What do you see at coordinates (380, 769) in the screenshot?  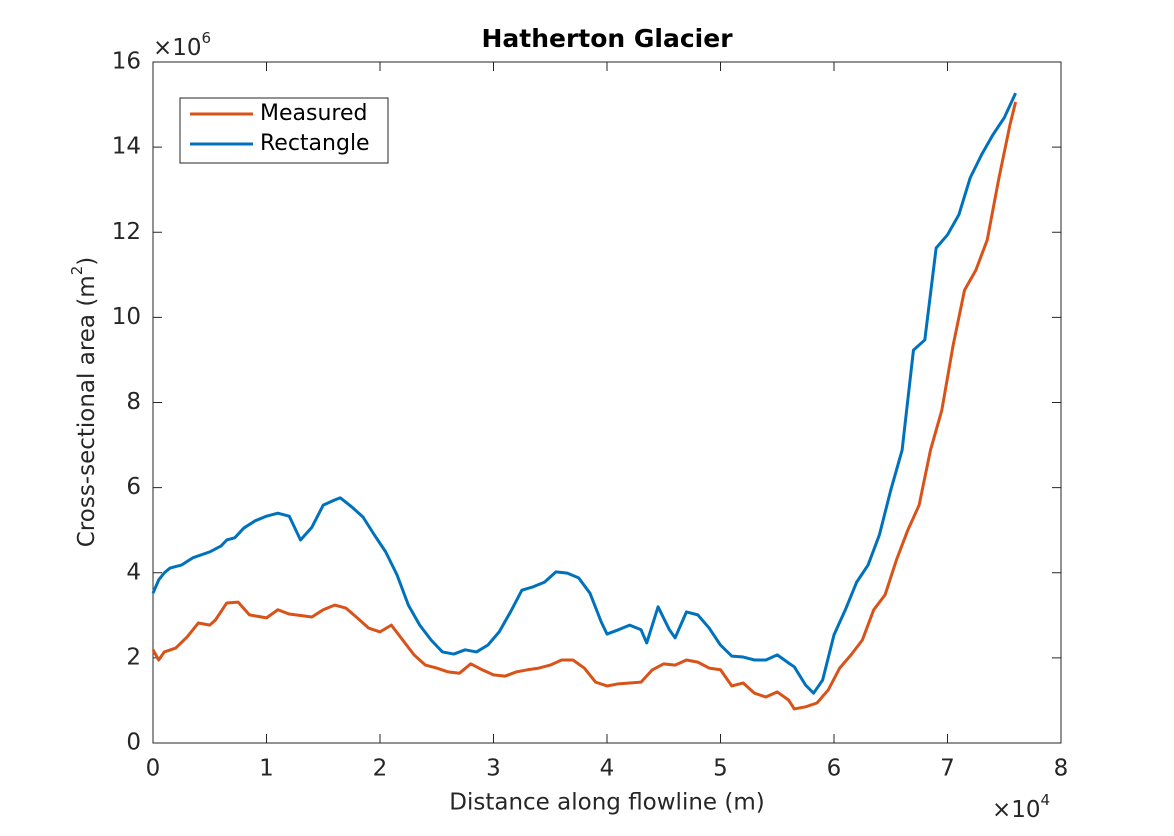 I see `x-tick-label: 2` at bounding box center [380, 769].